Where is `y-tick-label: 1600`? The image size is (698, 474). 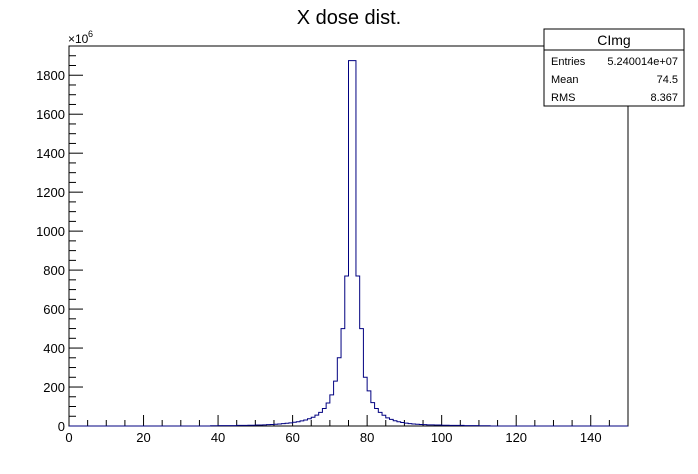
y-tick-label: 1600 is located at coordinates (50, 114).